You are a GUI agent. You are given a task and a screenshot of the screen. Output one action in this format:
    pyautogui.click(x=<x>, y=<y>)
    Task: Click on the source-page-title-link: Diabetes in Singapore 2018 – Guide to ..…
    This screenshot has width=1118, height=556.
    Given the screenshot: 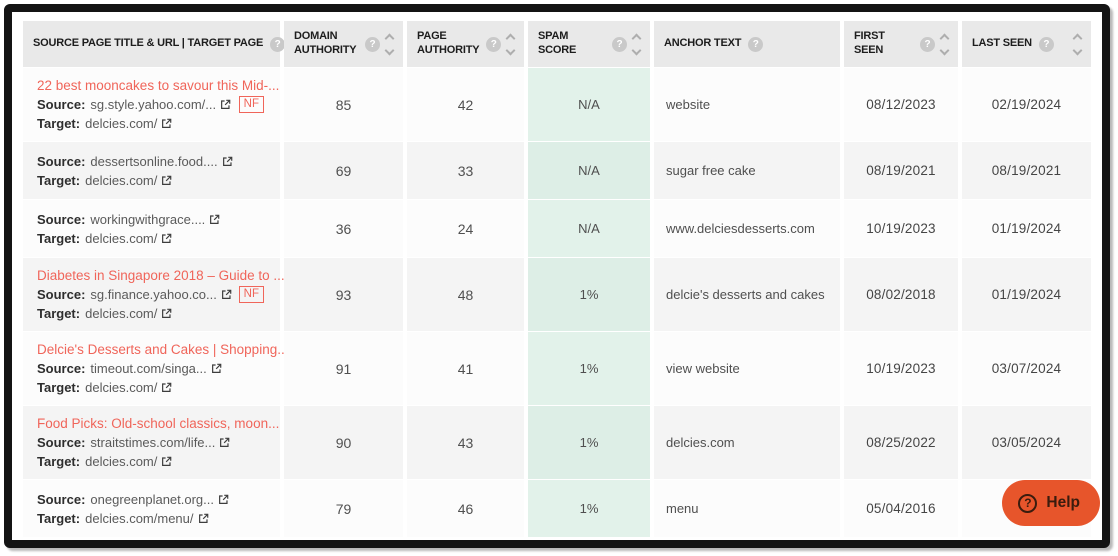 What is the action you would take?
    pyautogui.click(x=161, y=275)
    